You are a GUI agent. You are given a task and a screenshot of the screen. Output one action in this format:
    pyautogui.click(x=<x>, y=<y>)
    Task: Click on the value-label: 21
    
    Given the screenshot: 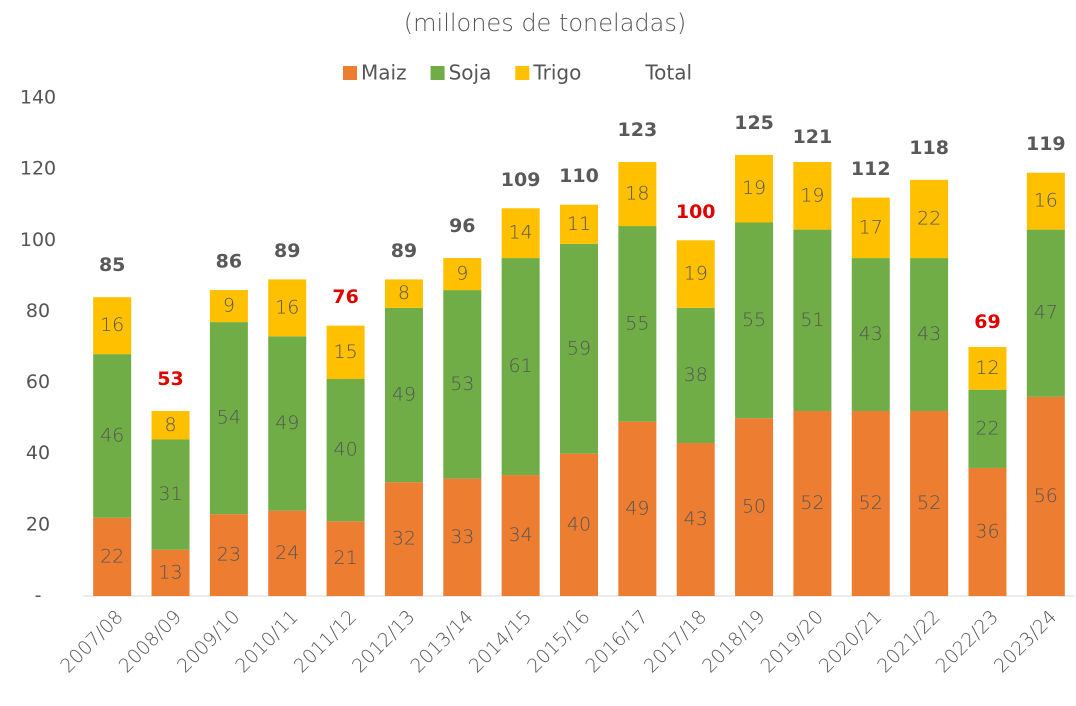 What is the action you would take?
    pyautogui.click(x=345, y=558)
    